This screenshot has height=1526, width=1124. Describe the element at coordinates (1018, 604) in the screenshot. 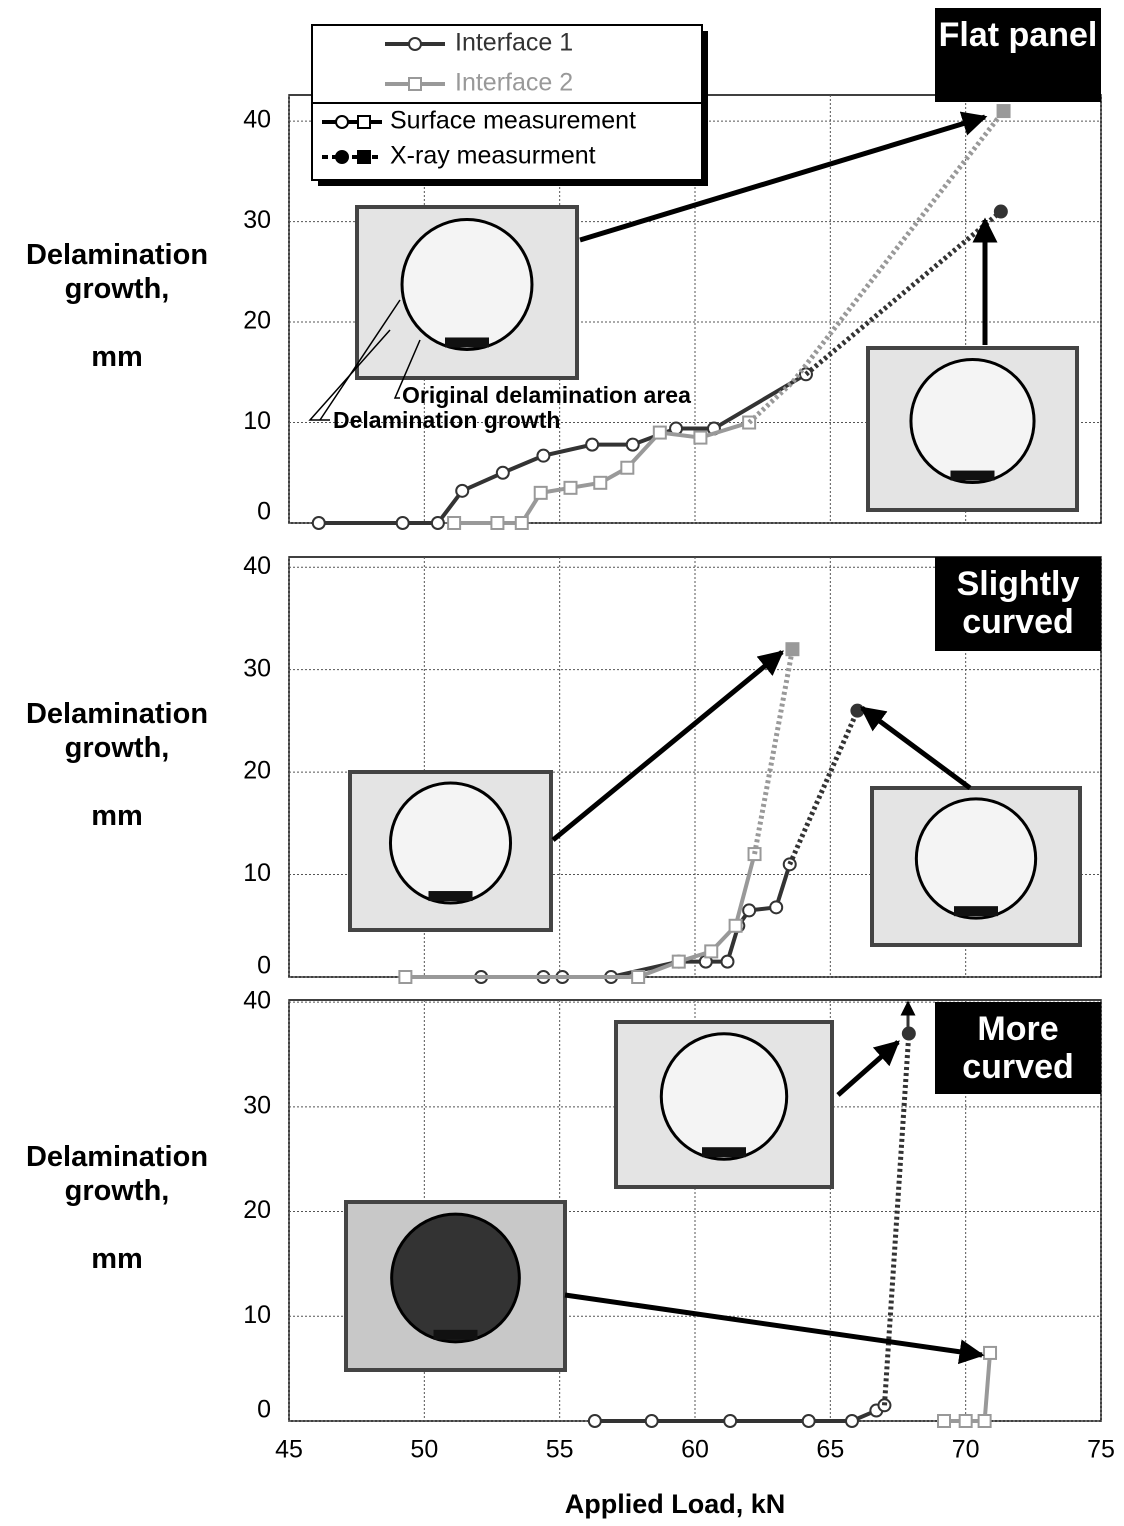

I see `panel-label: Slightly curved` at that location.